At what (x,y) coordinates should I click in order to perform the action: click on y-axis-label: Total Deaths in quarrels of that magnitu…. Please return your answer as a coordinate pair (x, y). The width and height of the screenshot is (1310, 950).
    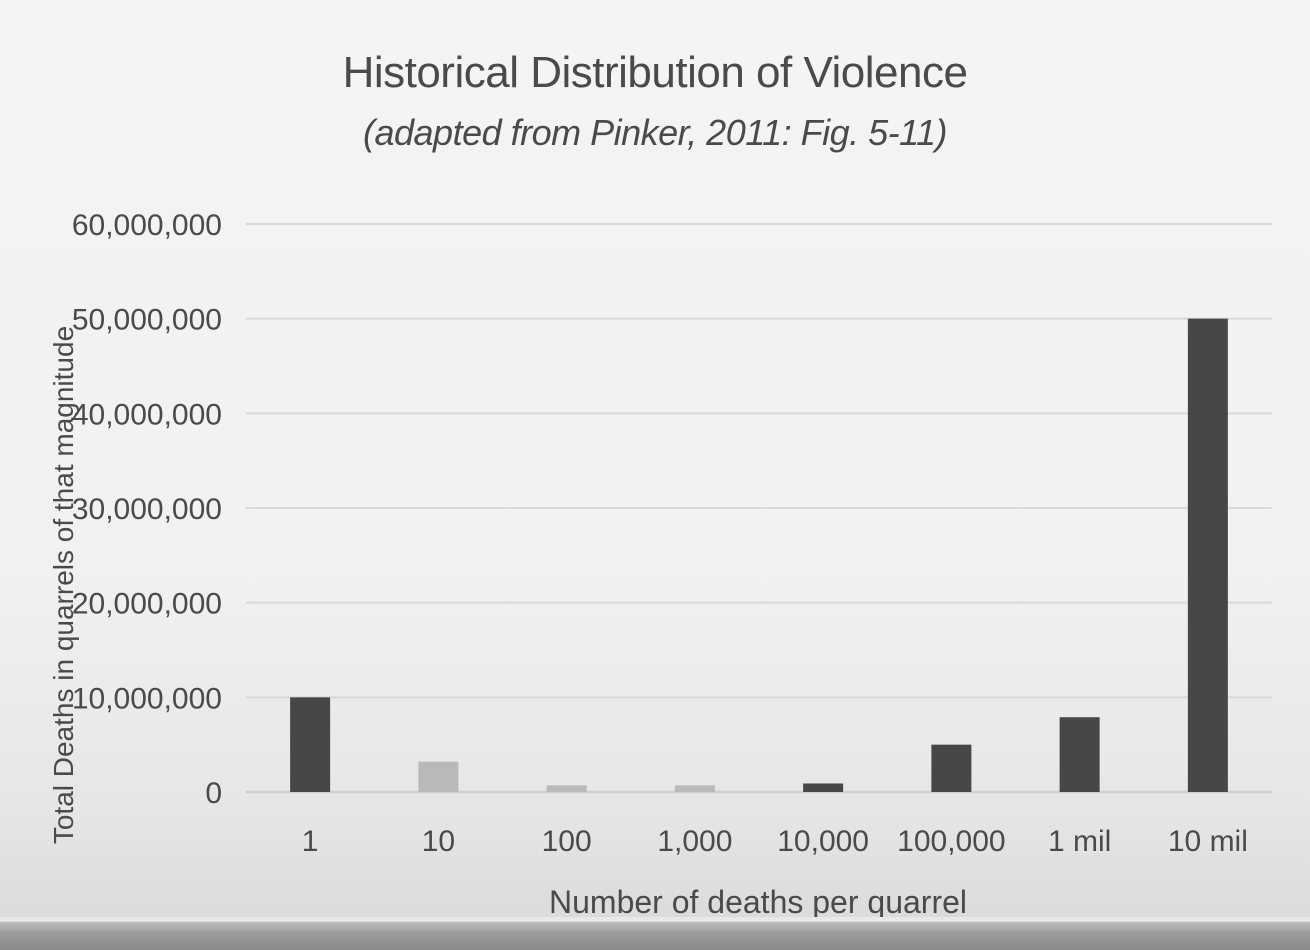
    Looking at the image, I should click on (63, 585).